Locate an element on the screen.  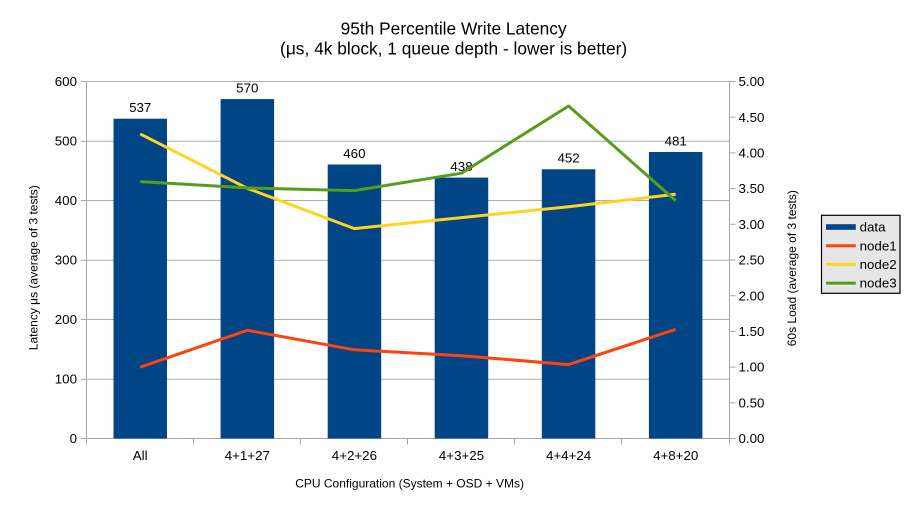
svg-text: 4+3+25 is located at coordinates (461, 455).